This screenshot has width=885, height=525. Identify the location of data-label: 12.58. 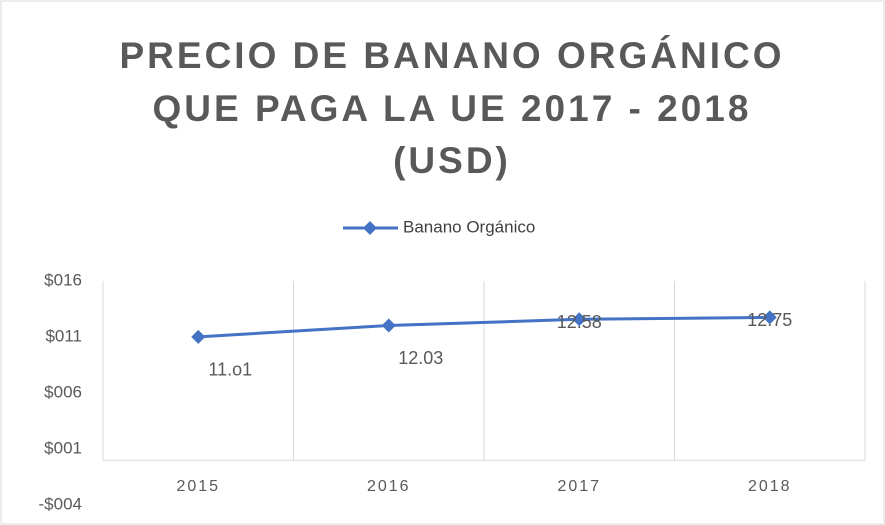
(579, 322).